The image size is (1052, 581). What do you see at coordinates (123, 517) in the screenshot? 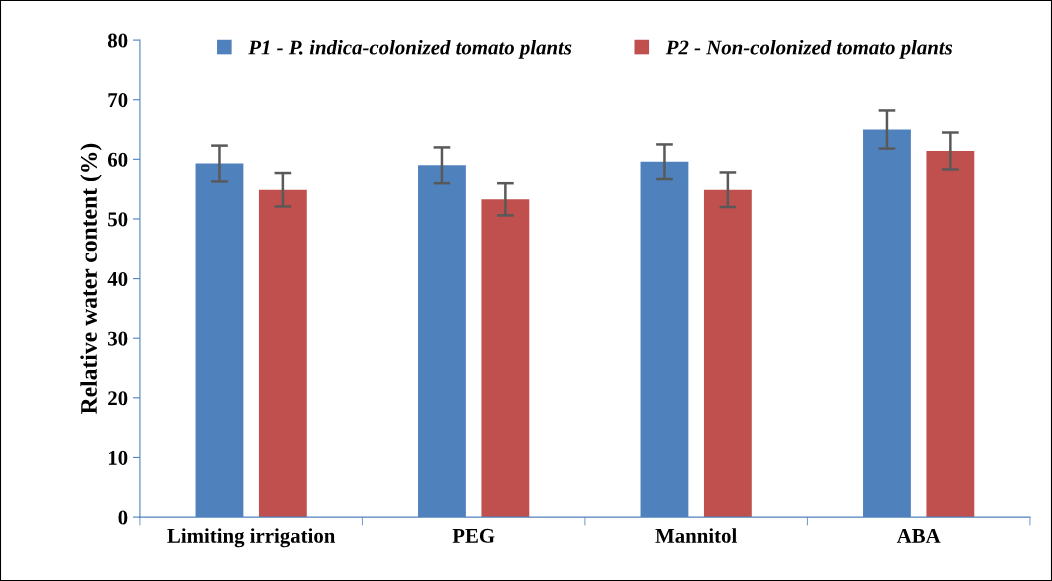
I see `y-tick-label: 0` at bounding box center [123, 517].